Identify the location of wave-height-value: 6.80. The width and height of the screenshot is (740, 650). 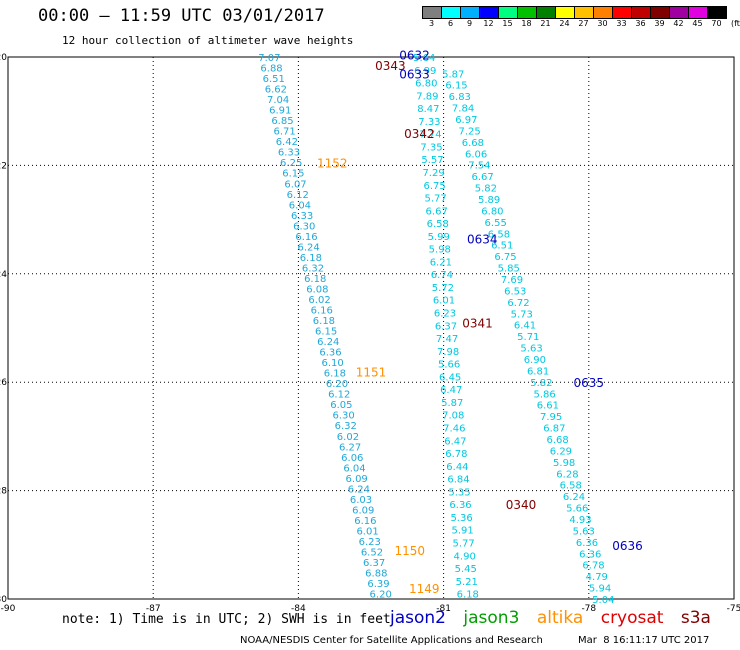
(426, 84).